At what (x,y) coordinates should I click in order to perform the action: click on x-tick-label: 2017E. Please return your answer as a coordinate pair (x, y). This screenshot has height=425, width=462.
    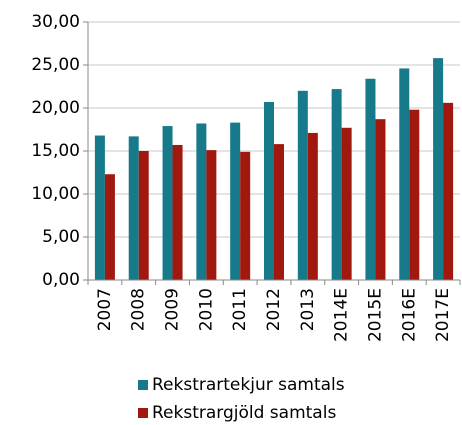
    Looking at the image, I should click on (443, 315).